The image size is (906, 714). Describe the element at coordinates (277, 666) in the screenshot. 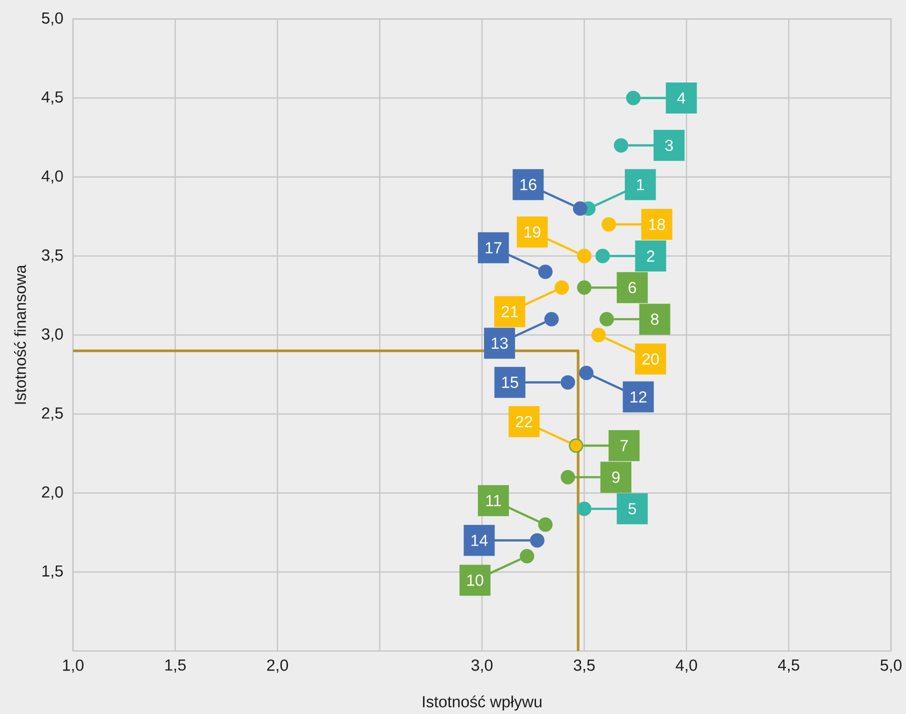

I see `x-tick-label: 2,0` at that location.